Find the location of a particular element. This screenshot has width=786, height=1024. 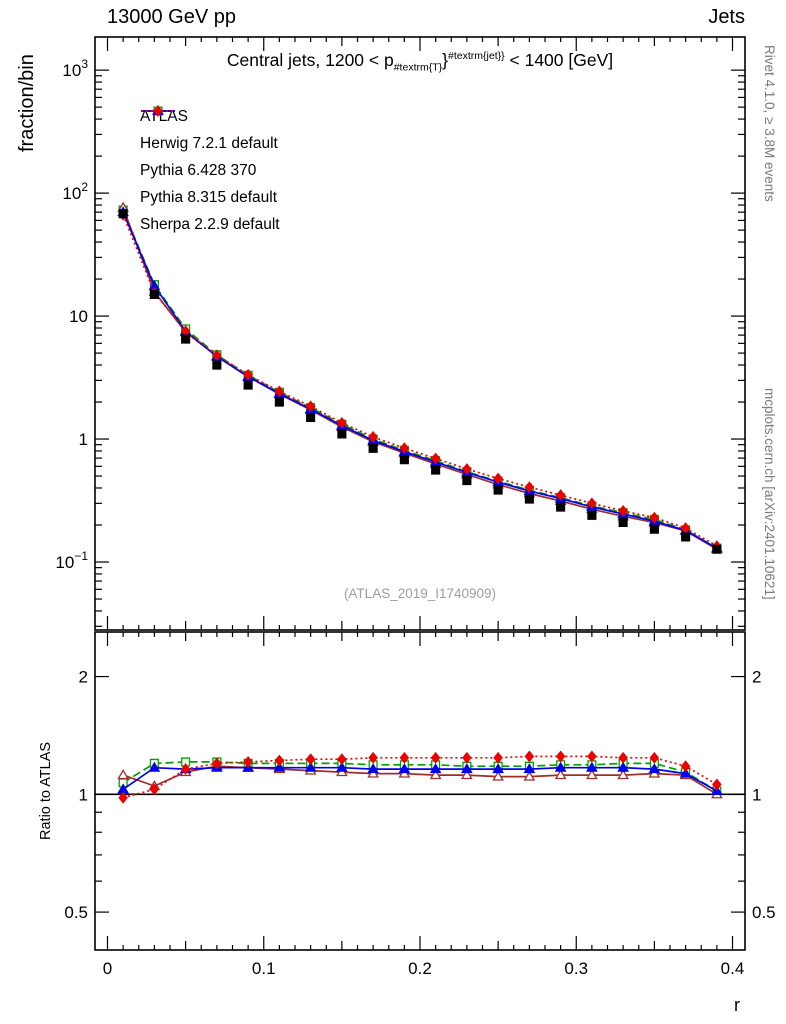

legend-item-sherpa-2-2-9-default: Sherpa 2.2.9 default is located at coordinates (210, 171).